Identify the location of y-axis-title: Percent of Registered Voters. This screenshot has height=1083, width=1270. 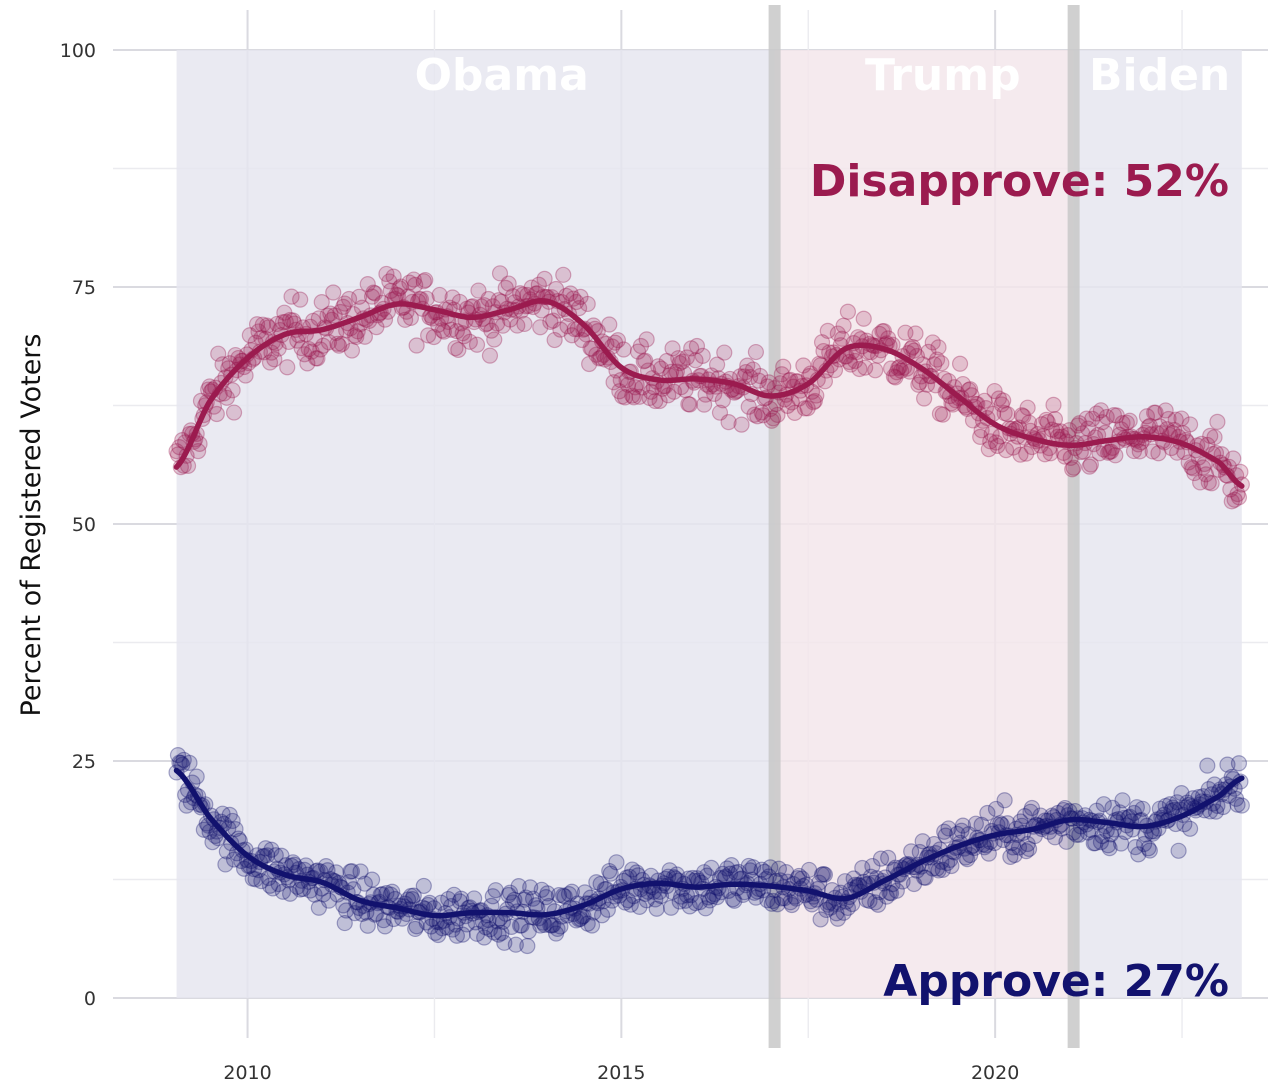
(31, 525).